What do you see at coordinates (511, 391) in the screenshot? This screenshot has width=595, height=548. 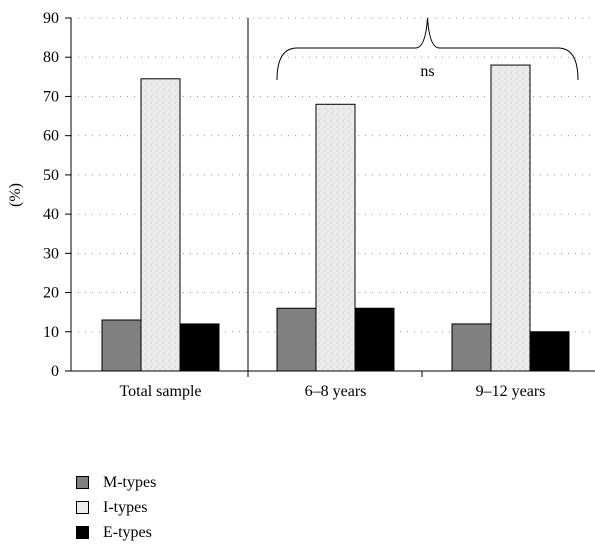 I see `x-category-label: 9–12 years` at bounding box center [511, 391].